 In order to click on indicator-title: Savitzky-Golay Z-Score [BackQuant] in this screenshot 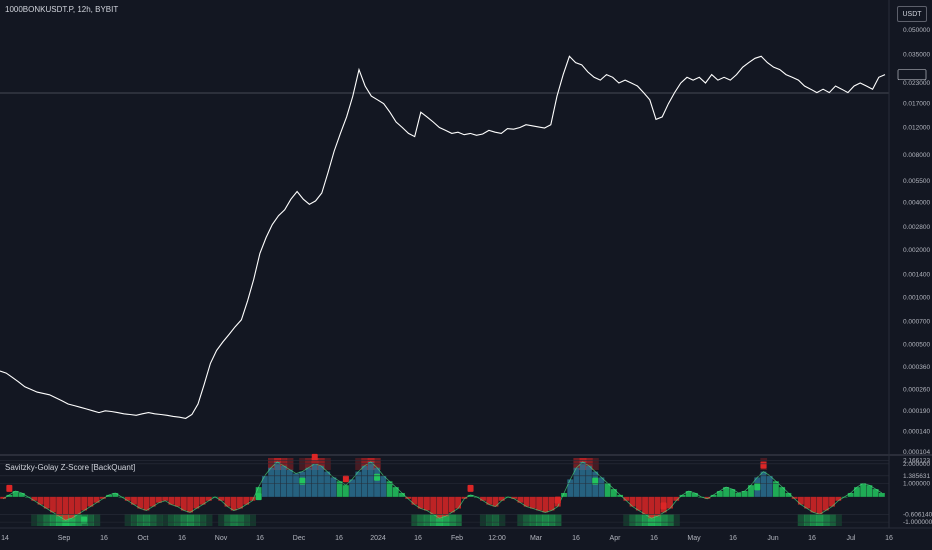, I will do `click(70, 467)`.